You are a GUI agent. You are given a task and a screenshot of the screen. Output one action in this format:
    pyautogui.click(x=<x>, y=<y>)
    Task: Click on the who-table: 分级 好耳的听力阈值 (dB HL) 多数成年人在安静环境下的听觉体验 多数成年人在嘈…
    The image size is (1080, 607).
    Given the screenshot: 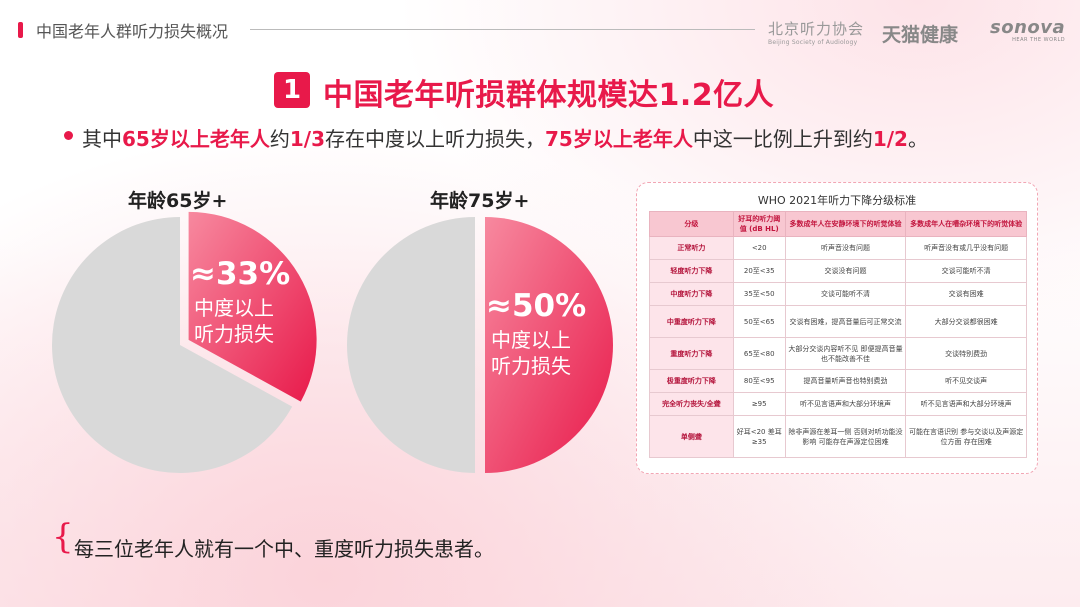 What is the action you would take?
    pyautogui.click(x=838, y=334)
    